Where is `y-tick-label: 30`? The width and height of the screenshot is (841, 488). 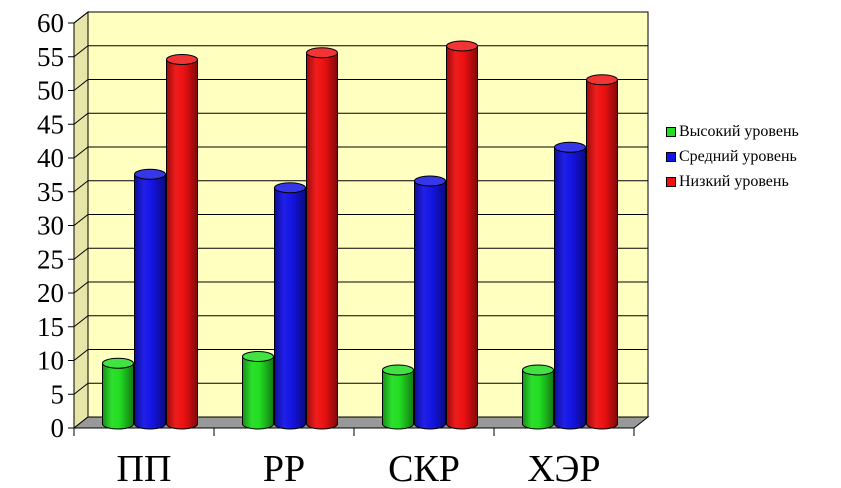 y-tick-label: 30 is located at coordinates (50, 226).